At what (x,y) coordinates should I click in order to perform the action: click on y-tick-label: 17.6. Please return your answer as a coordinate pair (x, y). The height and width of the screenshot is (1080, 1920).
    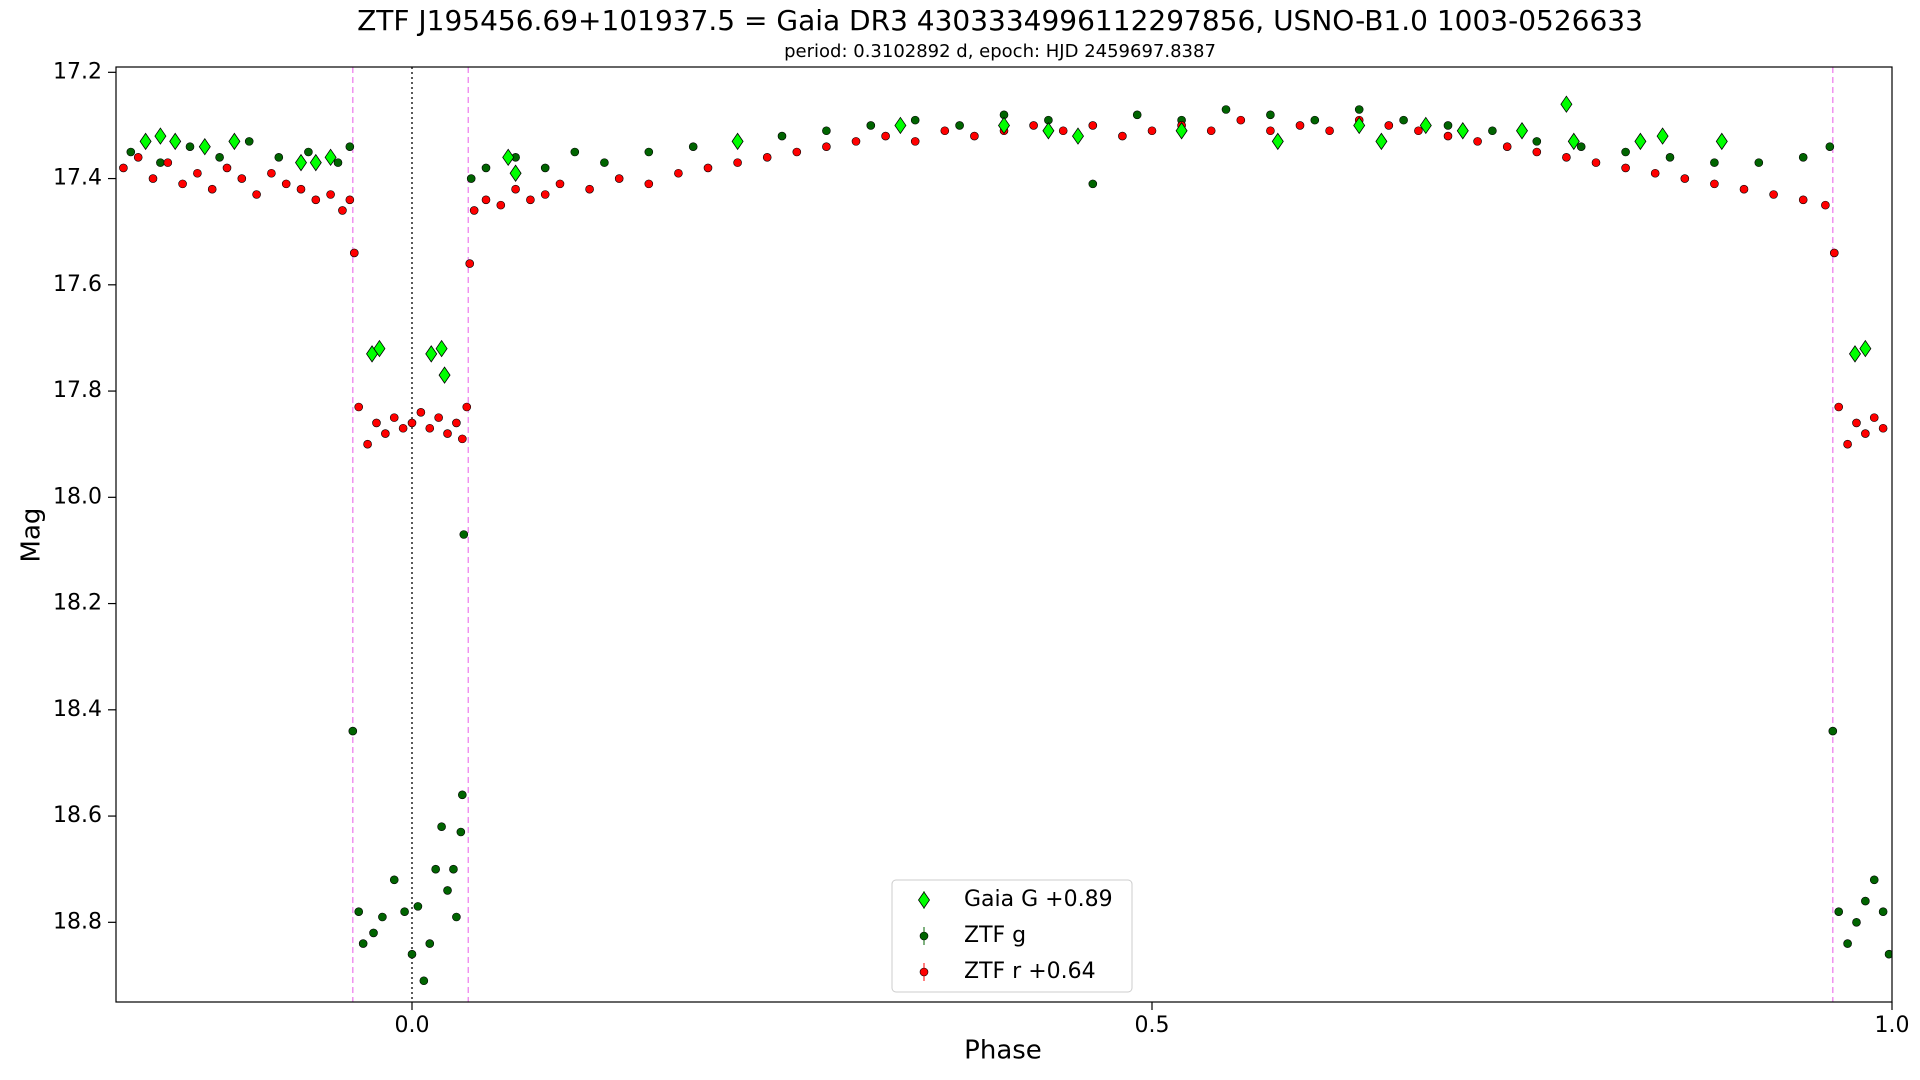
    Looking at the image, I should click on (77, 284).